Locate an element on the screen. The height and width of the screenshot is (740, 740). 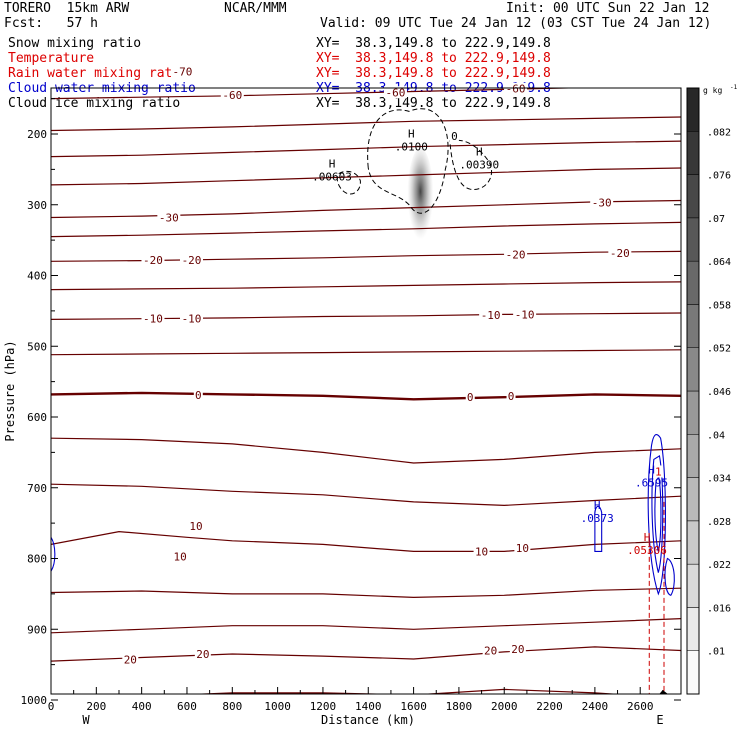
max-value-snow: .00390 is located at coordinates (479, 164).